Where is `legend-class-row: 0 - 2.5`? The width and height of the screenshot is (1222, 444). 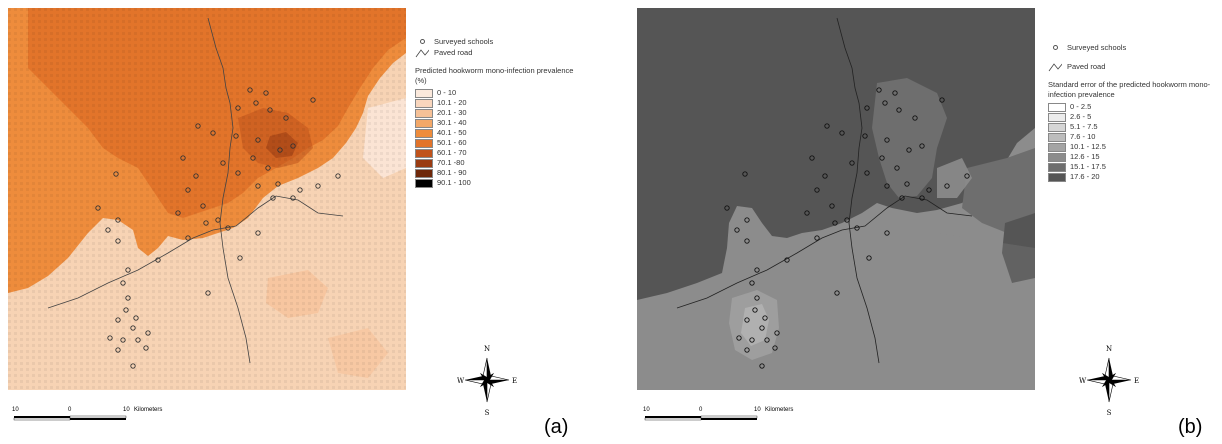
legend-class-row: 0 - 2.5 is located at coordinates (1135, 107).